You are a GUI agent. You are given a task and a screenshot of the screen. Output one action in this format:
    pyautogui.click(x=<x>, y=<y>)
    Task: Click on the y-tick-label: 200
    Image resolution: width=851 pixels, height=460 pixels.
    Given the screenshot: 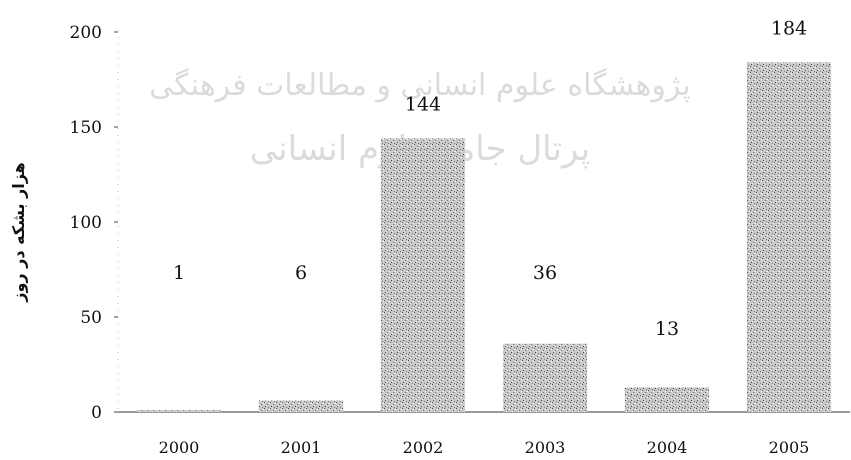 What is the action you would take?
    pyautogui.click(x=86, y=33)
    